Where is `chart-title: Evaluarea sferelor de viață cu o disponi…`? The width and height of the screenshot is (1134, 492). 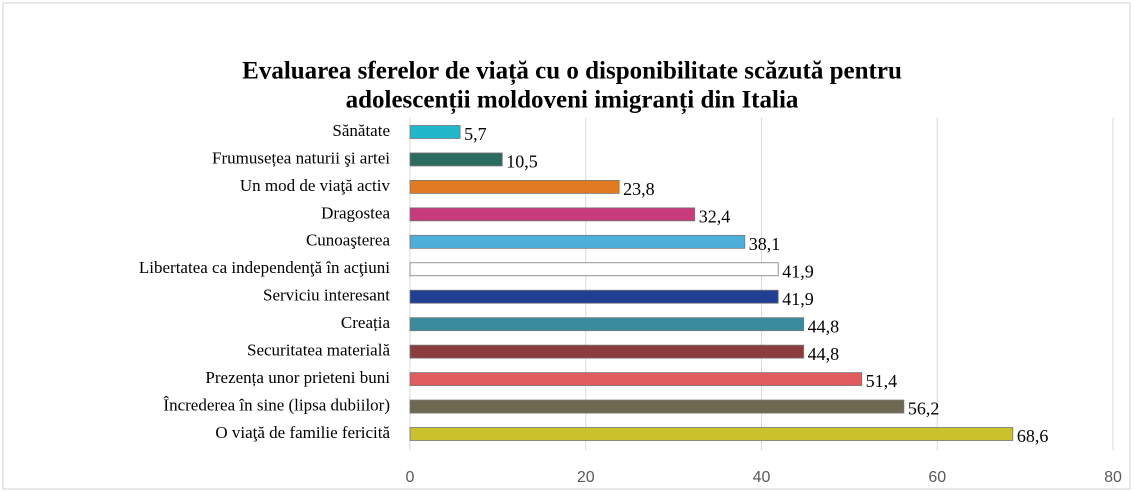 chart-title: Evaluarea sferelor de viață cu o disponi… is located at coordinates (572, 72).